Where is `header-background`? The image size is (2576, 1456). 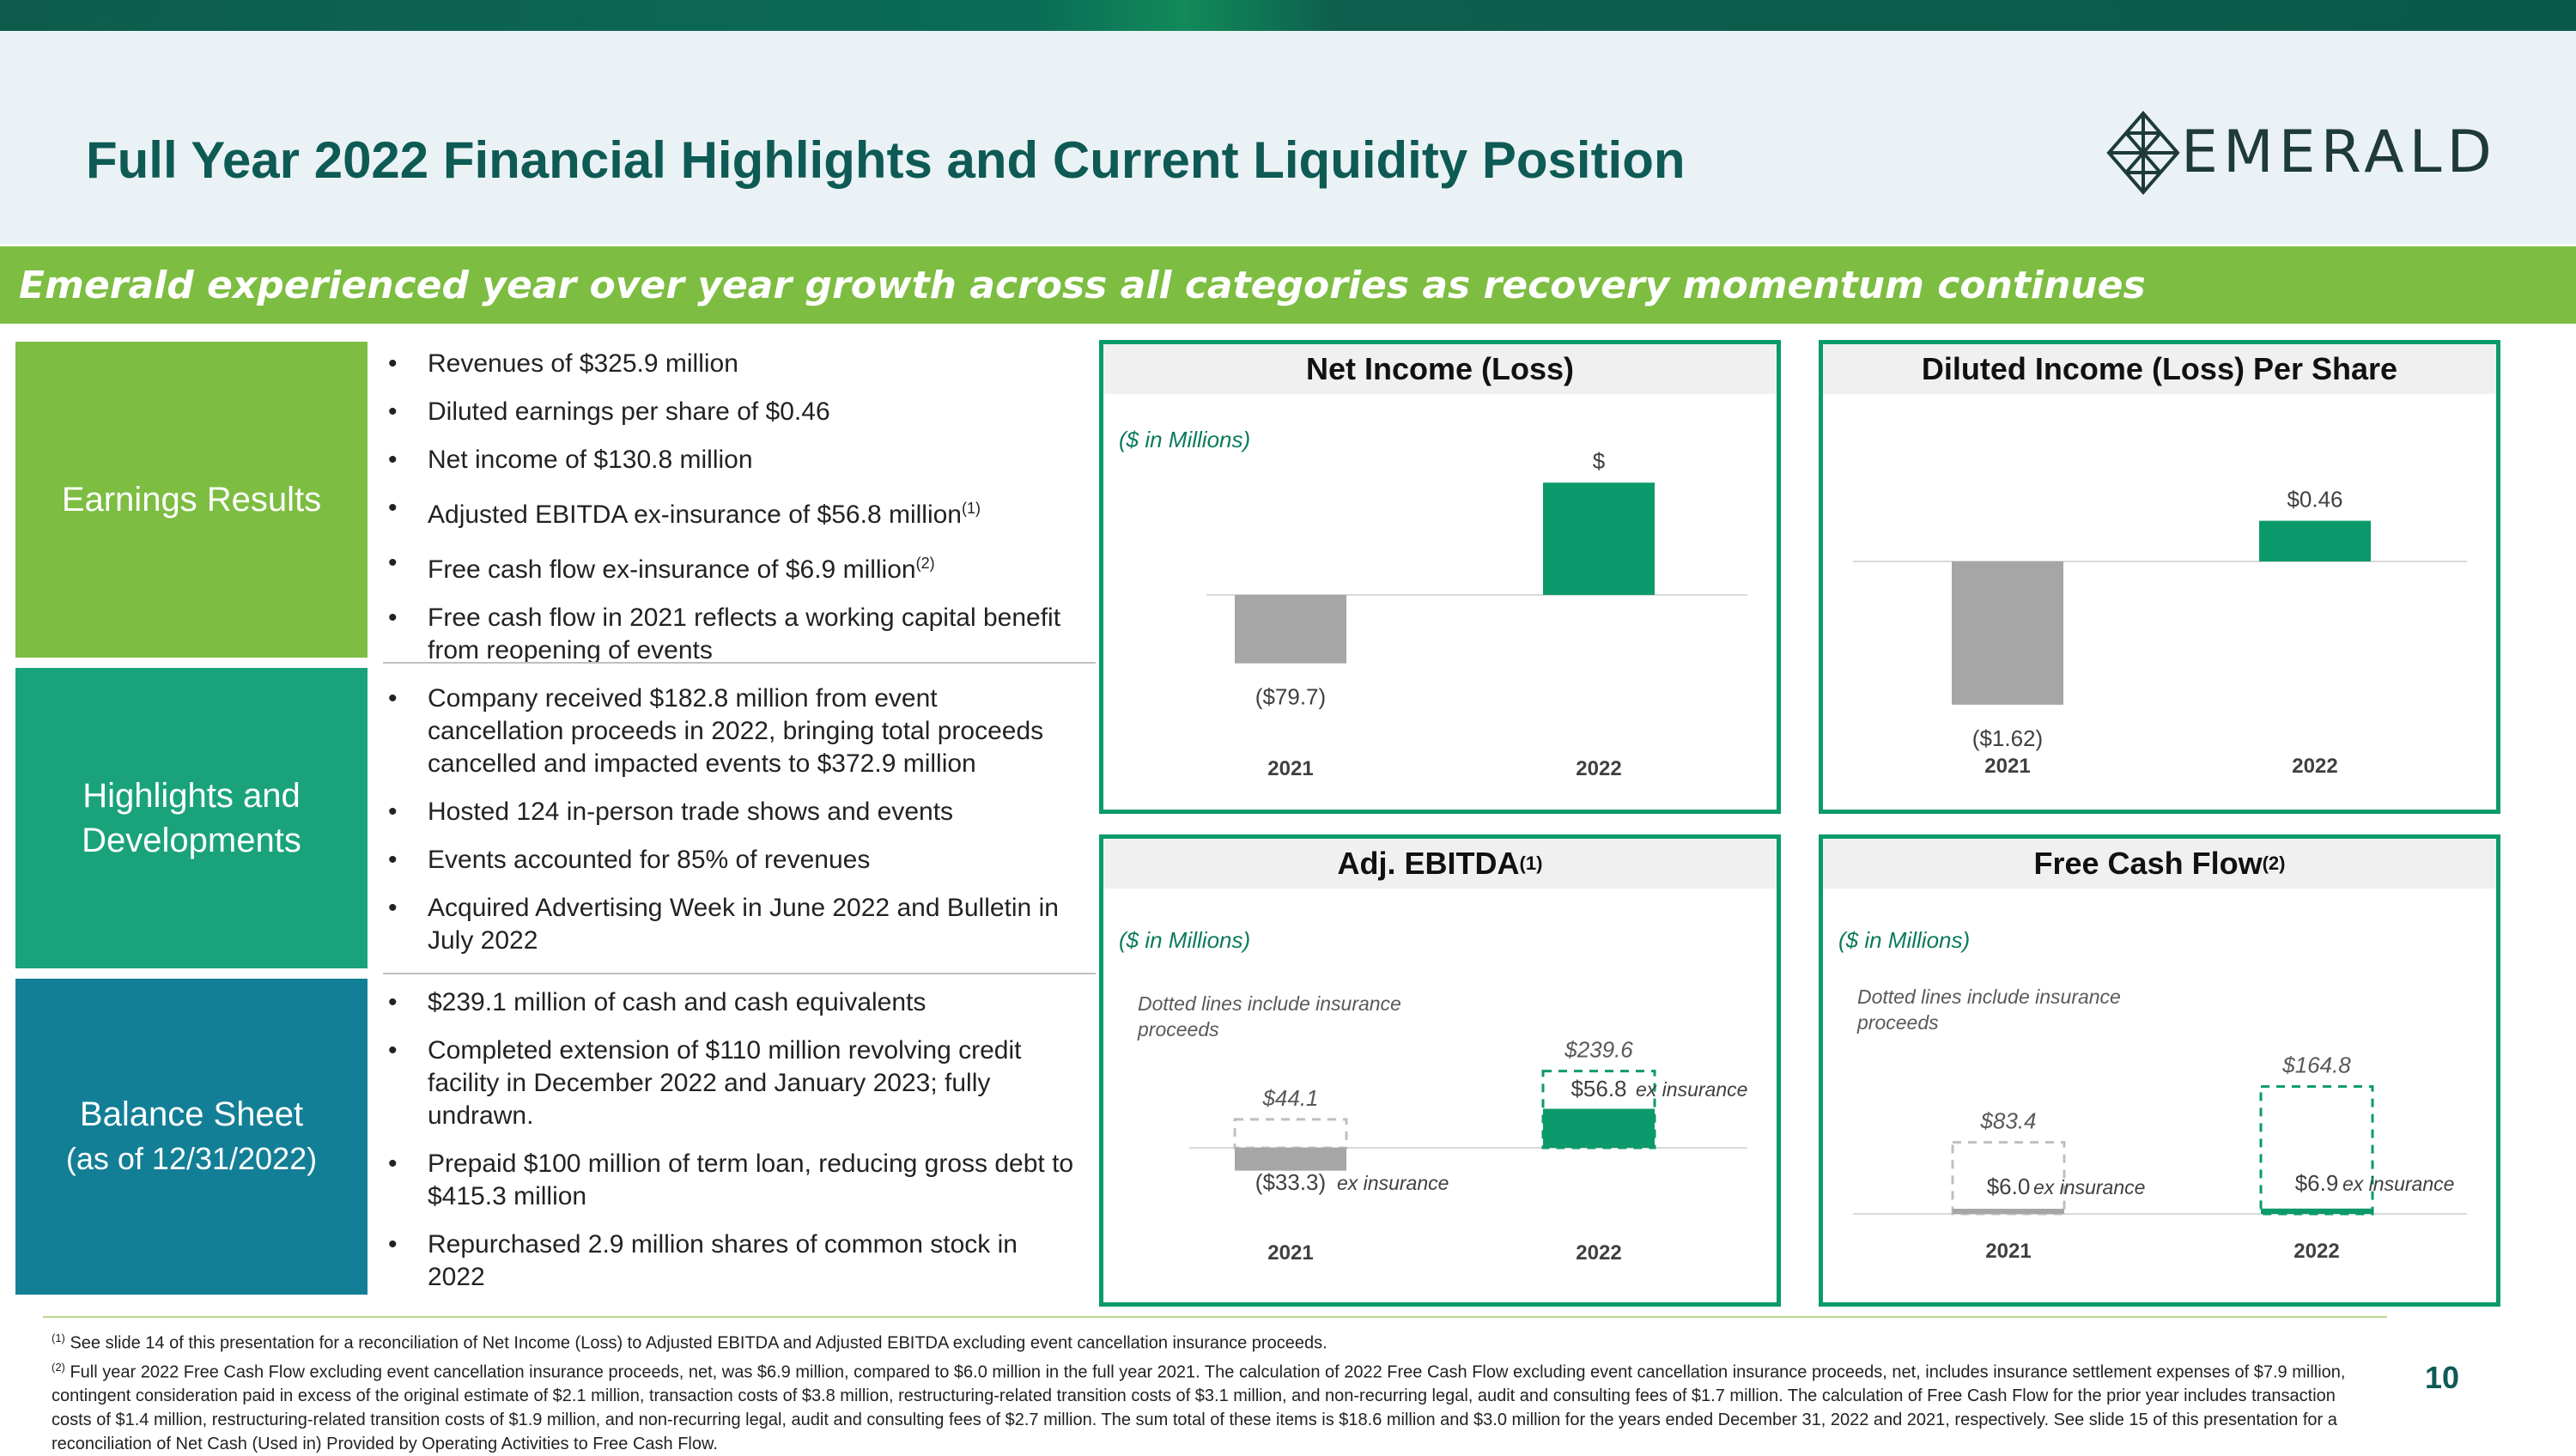
header-background is located at coordinates (1288, 138).